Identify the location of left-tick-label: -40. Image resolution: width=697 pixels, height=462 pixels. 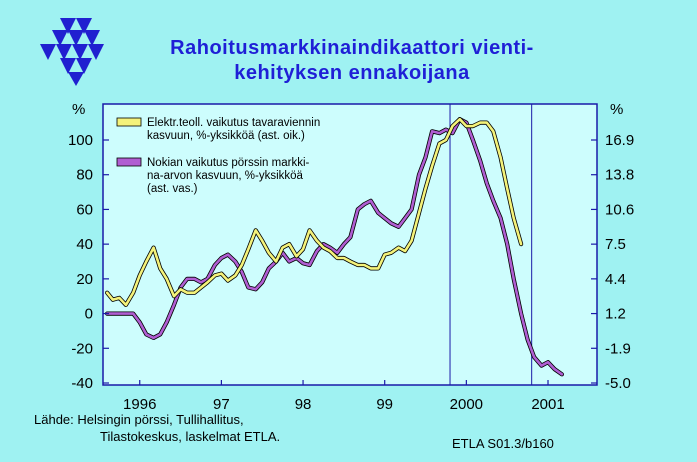
(82, 383).